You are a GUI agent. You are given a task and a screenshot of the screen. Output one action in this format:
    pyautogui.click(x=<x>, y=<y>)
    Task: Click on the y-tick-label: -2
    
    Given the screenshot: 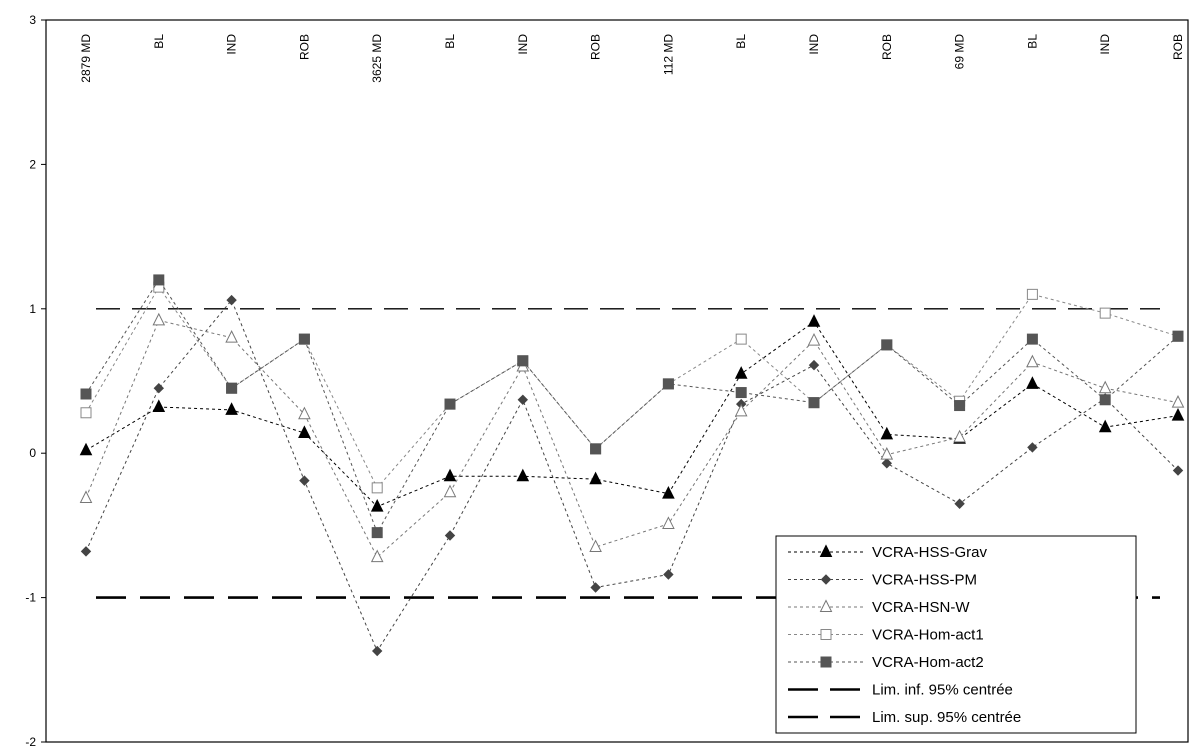 What is the action you would take?
    pyautogui.click(x=30, y=742)
    